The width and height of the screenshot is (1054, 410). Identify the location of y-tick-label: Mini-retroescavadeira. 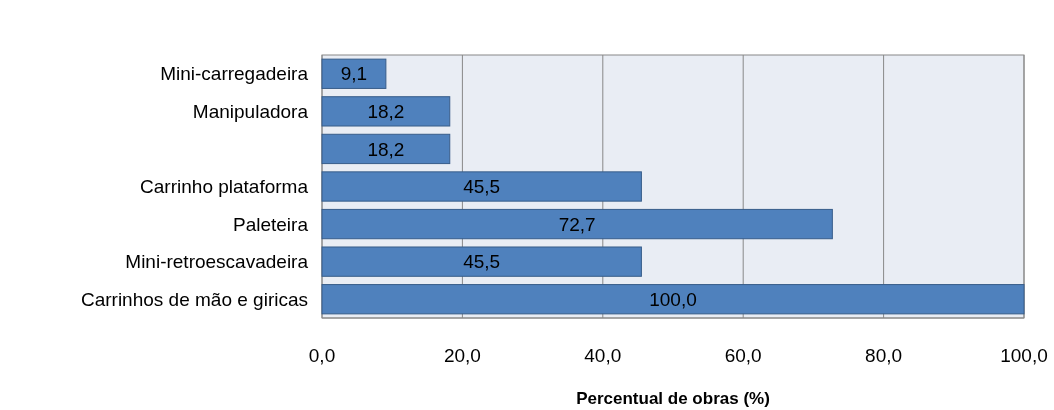
(217, 262).